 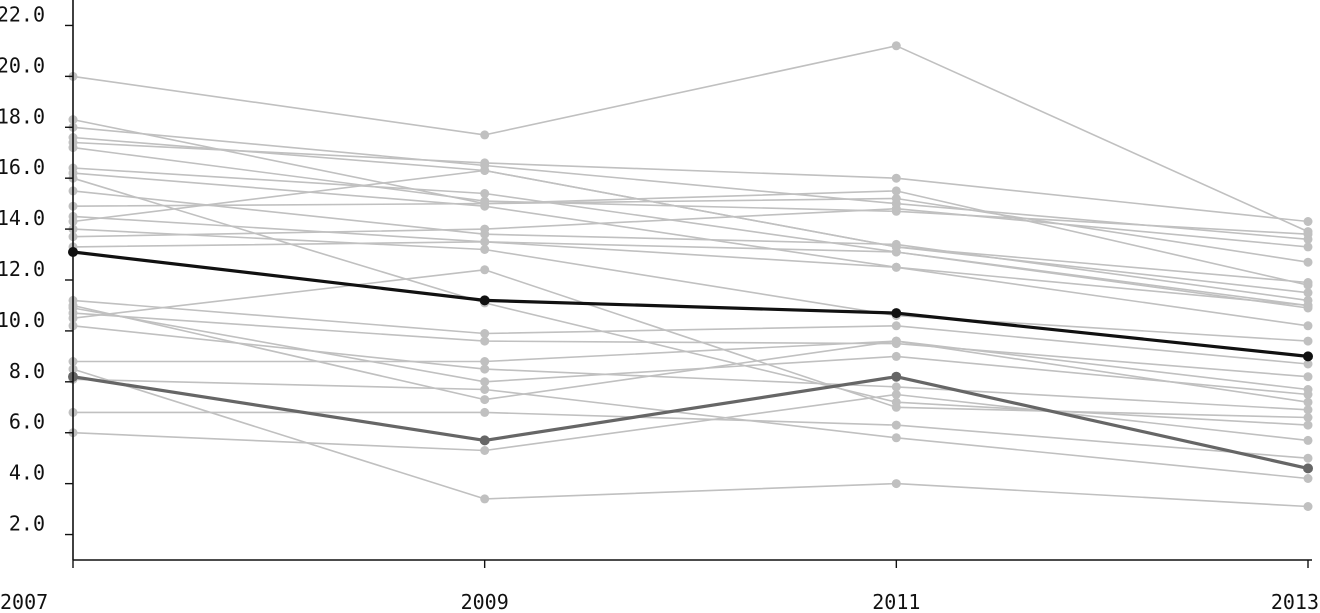 What do you see at coordinates (22, 167) in the screenshot?
I see `y-tick-label: 16.0` at bounding box center [22, 167].